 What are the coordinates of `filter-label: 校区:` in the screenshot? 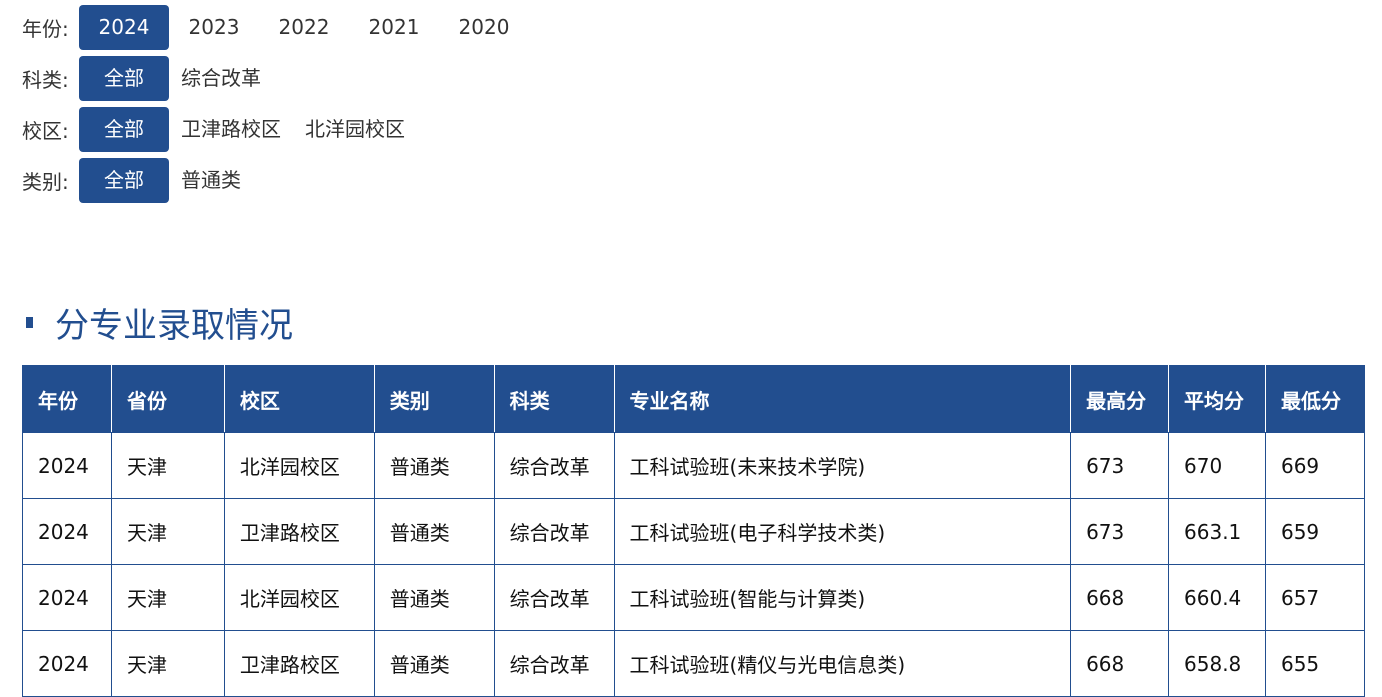 It's located at (45, 131).